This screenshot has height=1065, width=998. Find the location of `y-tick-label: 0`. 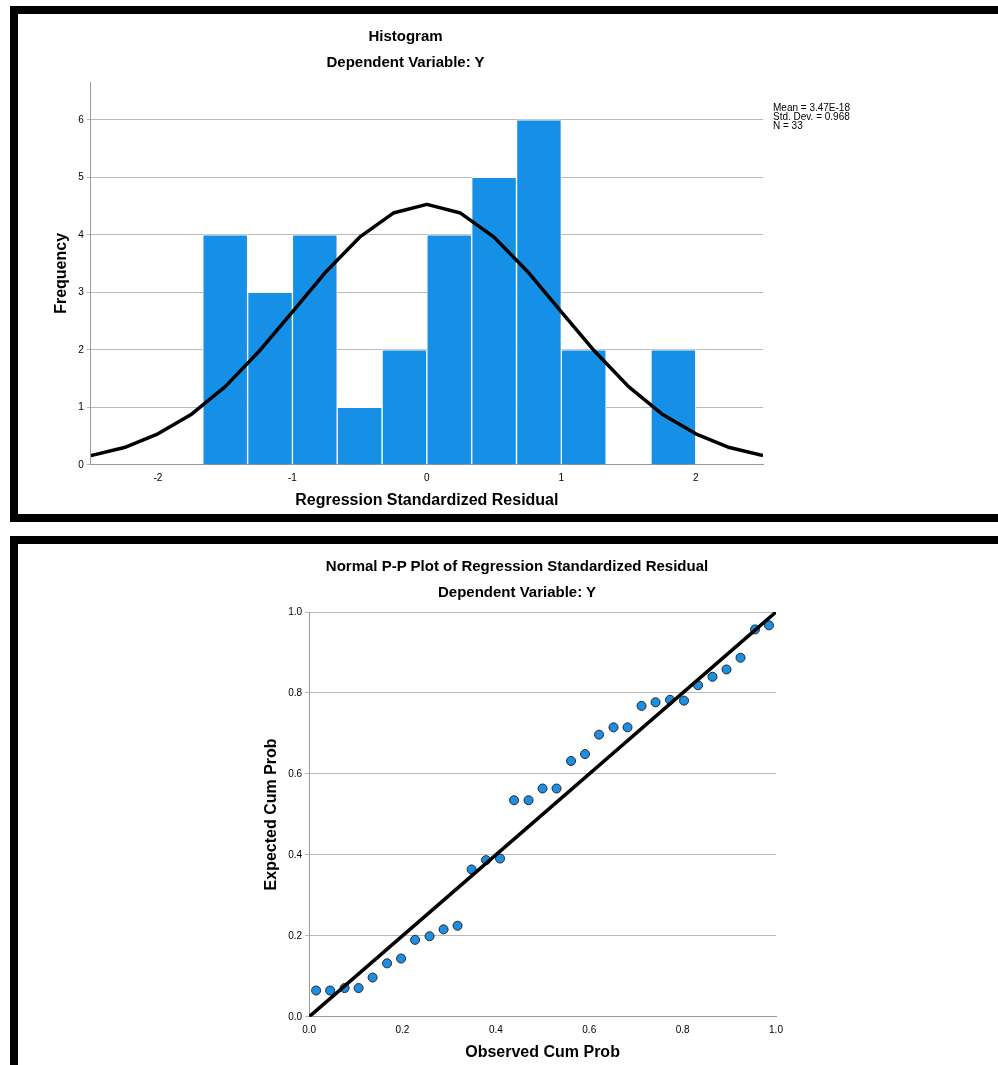

y-tick-label: 0 is located at coordinates (81, 464).